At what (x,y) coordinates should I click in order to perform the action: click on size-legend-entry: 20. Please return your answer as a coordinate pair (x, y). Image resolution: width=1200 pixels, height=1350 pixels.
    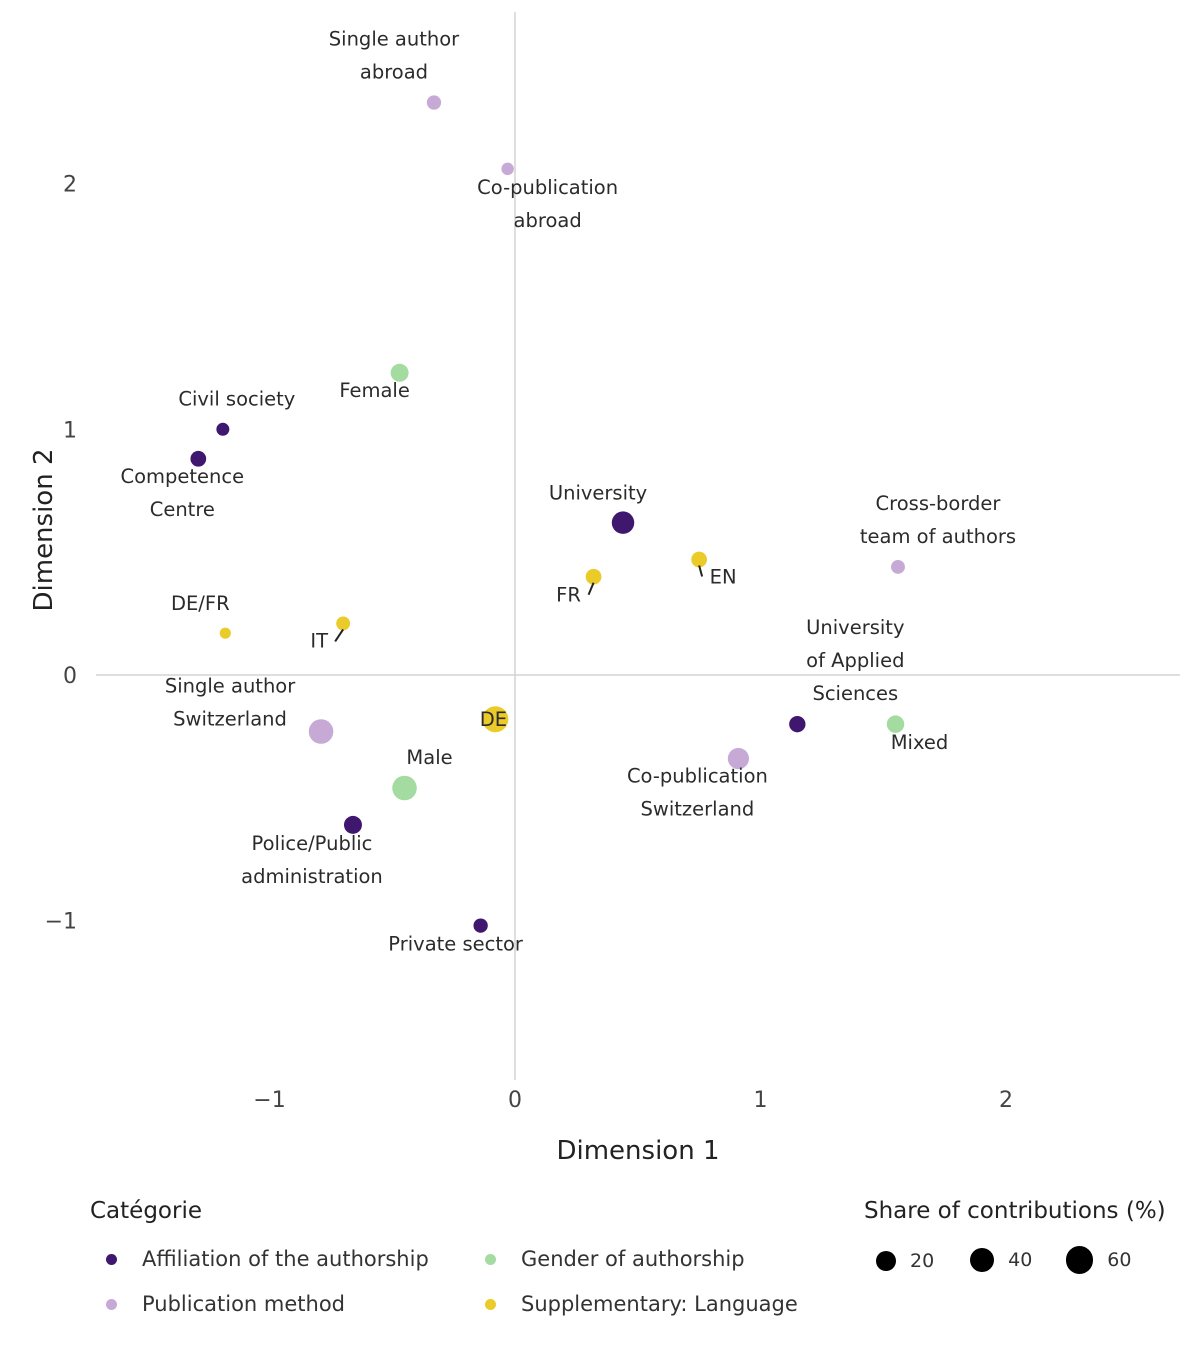
    Looking at the image, I should click on (905, 1261).